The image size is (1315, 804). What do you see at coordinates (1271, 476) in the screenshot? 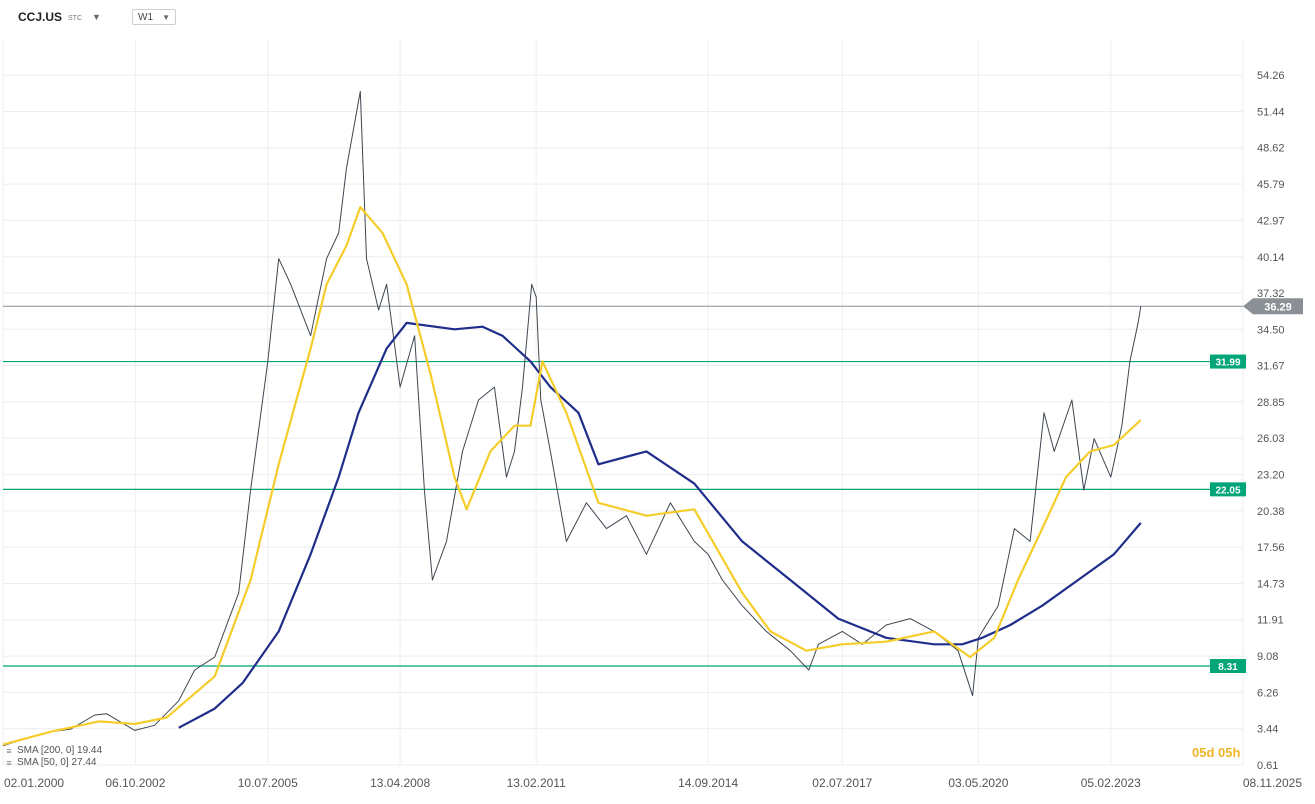
I see `y-tick-label: 23.20` at bounding box center [1271, 476].